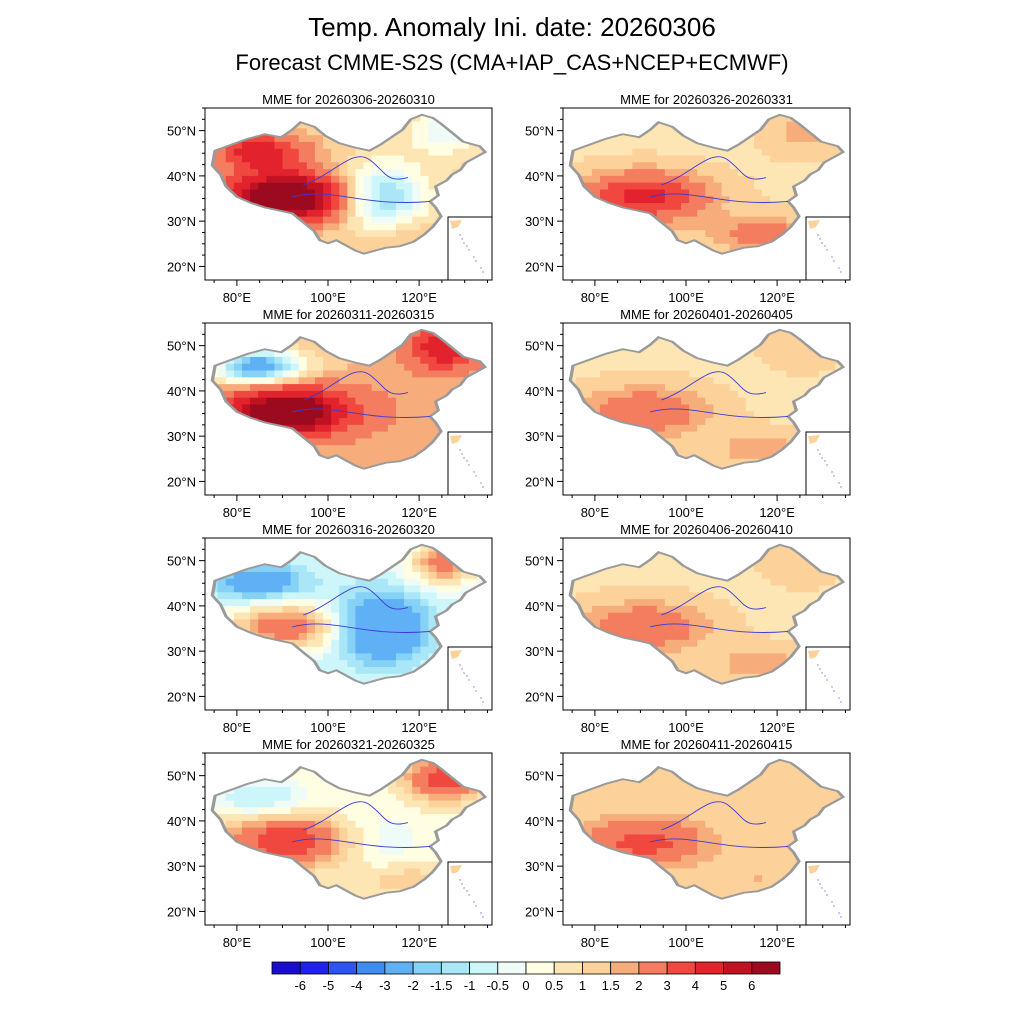  I want to click on y-tick-label: 50°N, so click(539, 346).